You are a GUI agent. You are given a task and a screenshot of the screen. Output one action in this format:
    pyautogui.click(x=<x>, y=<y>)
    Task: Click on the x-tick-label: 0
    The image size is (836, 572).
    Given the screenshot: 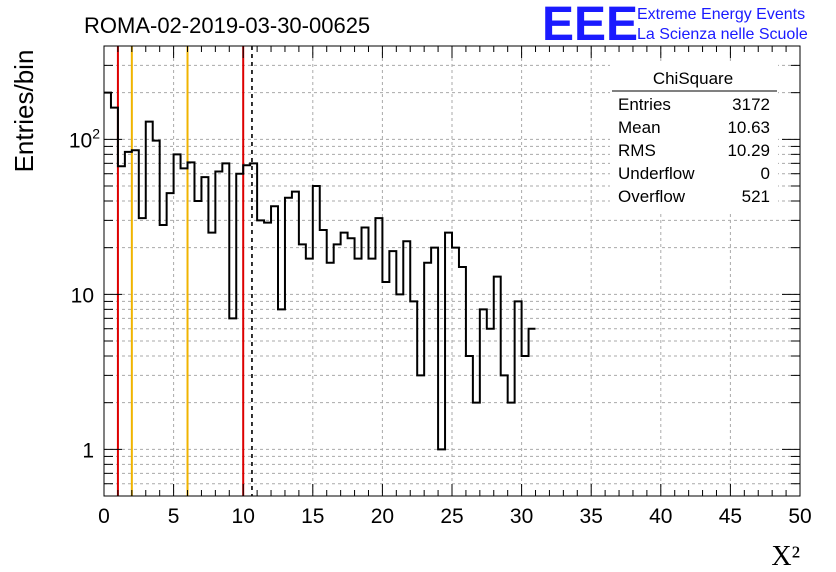 What is the action you would take?
    pyautogui.click(x=104, y=516)
    